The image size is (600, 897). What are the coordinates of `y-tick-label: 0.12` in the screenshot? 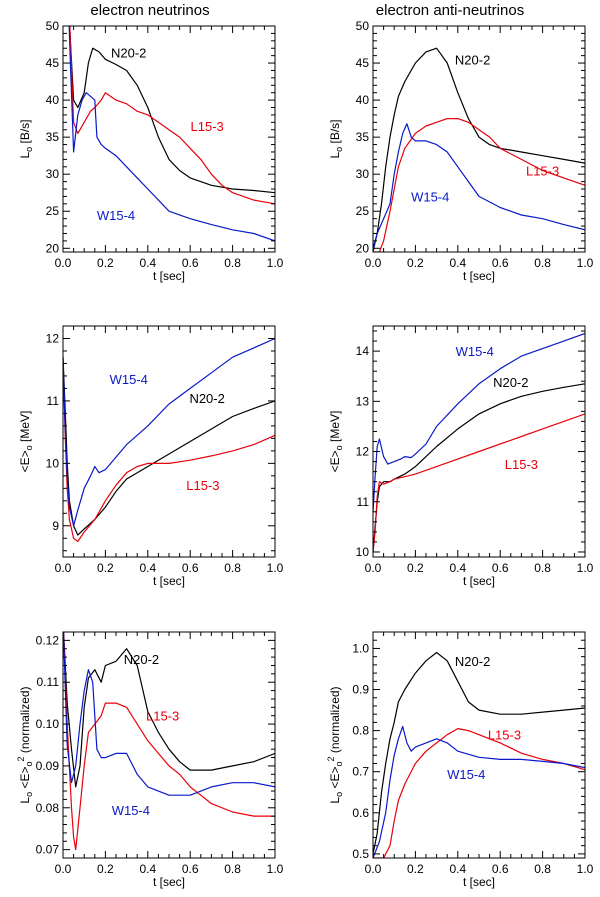 It's located at (48, 640).